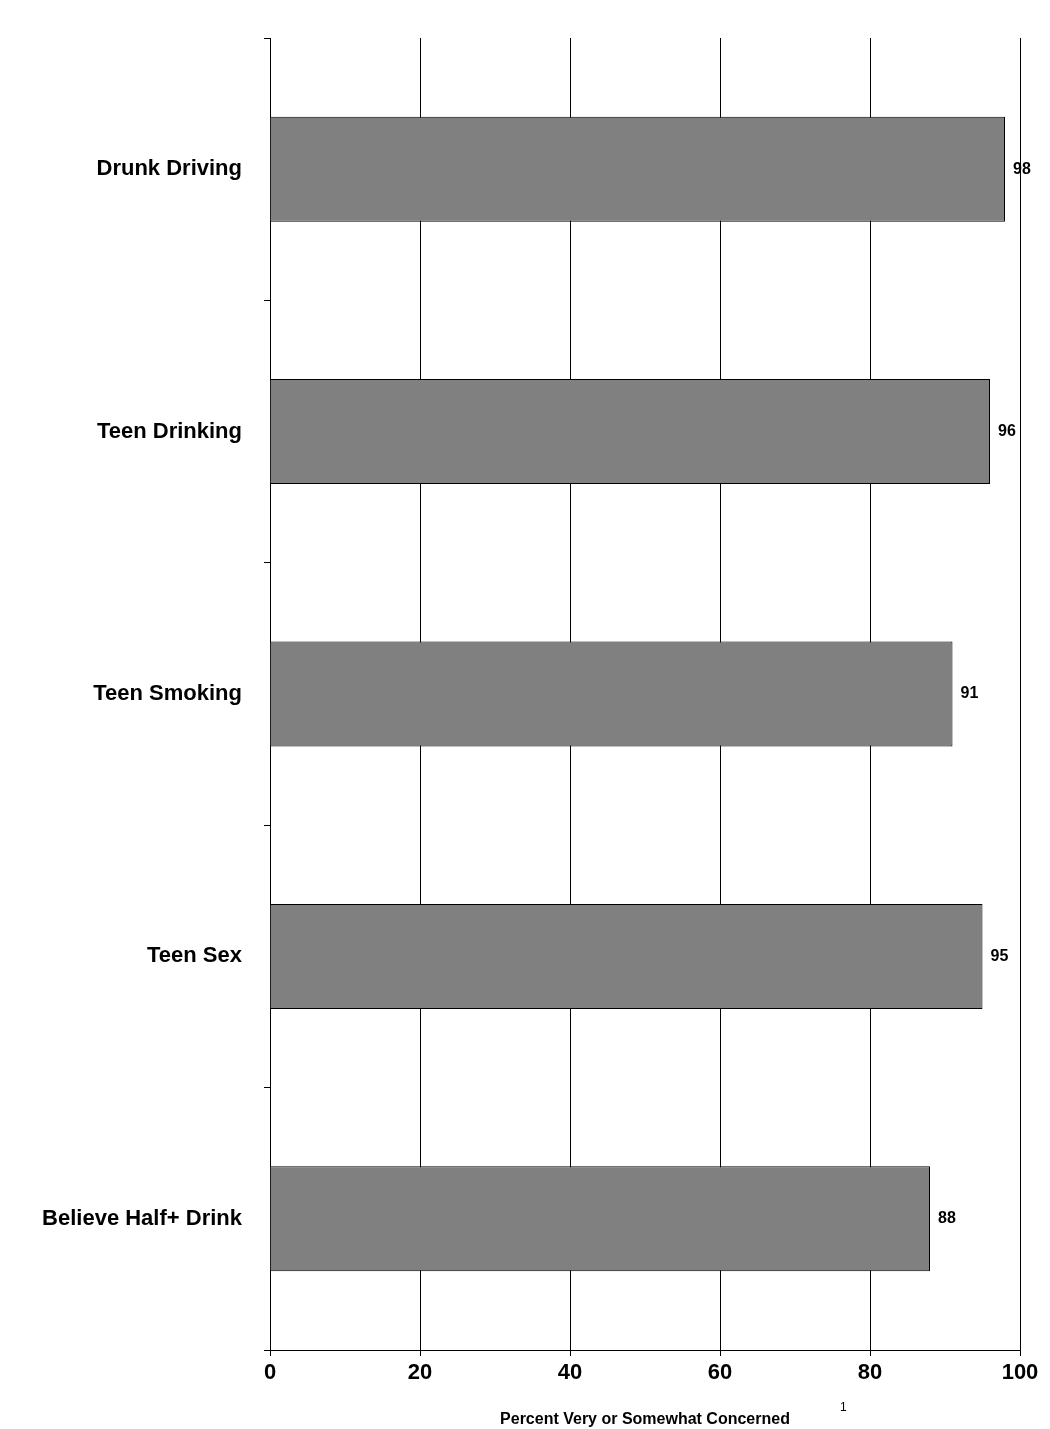 This screenshot has height=1429, width=1050. Describe the element at coordinates (843, 1407) in the screenshot. I see `text: 1` at that location.